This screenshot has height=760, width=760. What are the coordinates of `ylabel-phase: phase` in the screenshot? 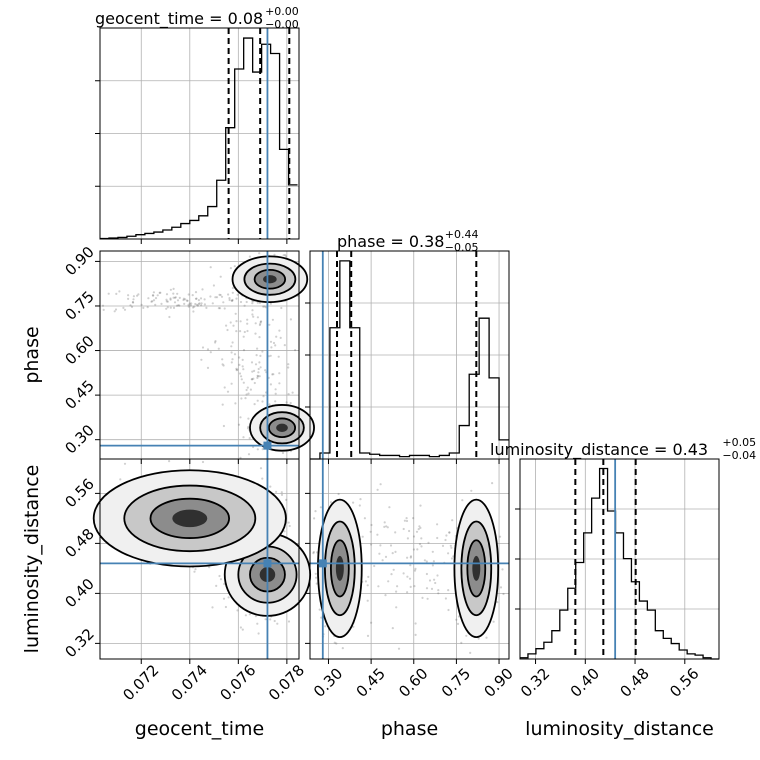 It's located at (32, 354).